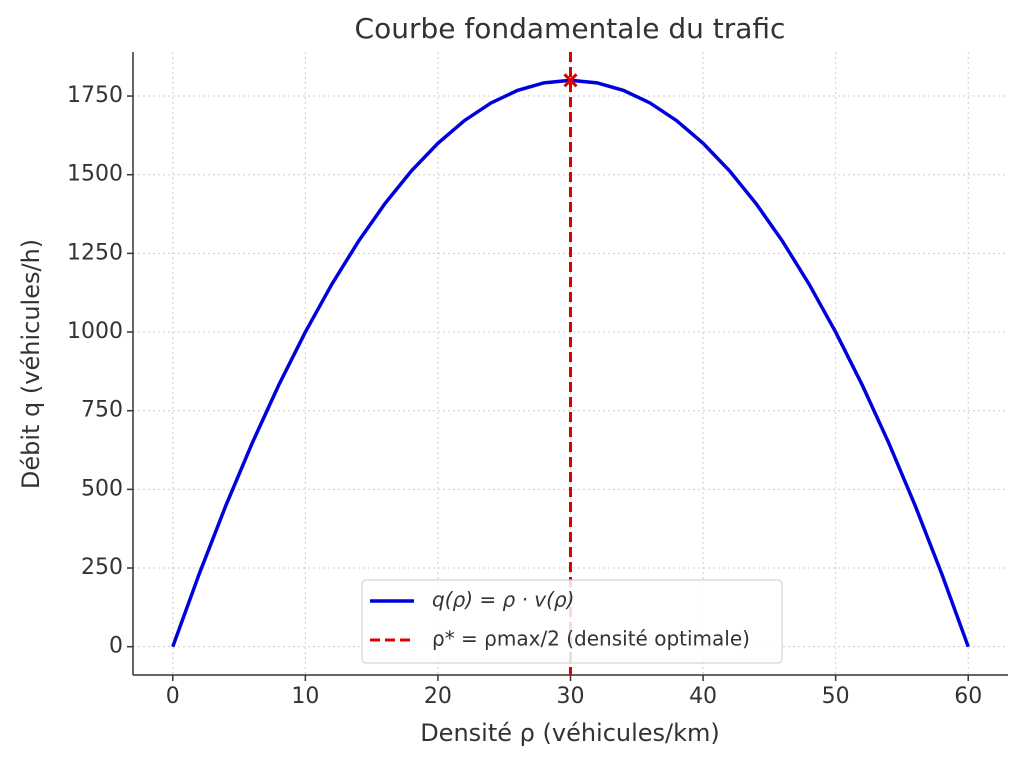 This screenshot has width=1024, height=766. I want to click on chart-title: Courbe fondamentale du trafic, so click(570, 28).